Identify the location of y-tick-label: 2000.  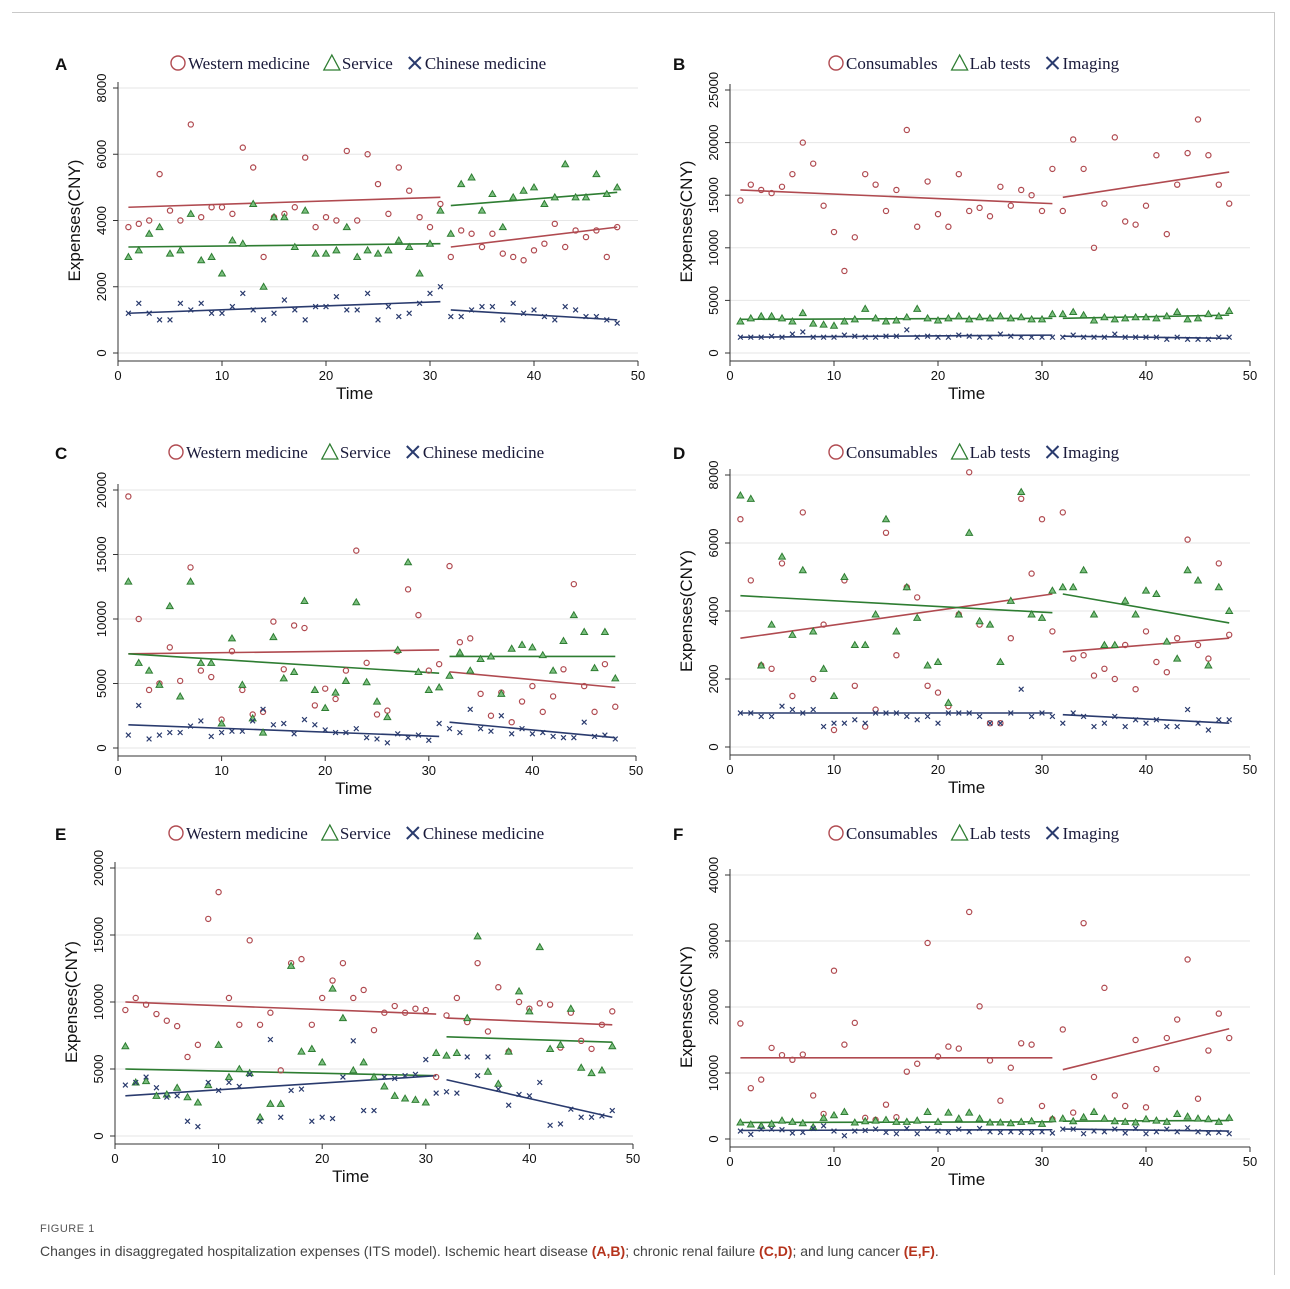
(101, 286).